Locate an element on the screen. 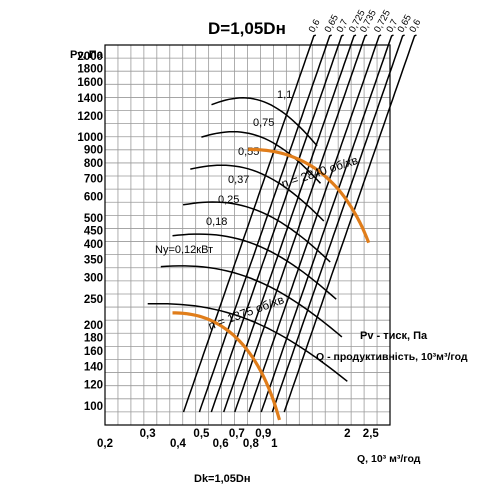 The width and height of the screenshot is (500, 493). y-tick-label: 450 is located at coordinates (93, 231).